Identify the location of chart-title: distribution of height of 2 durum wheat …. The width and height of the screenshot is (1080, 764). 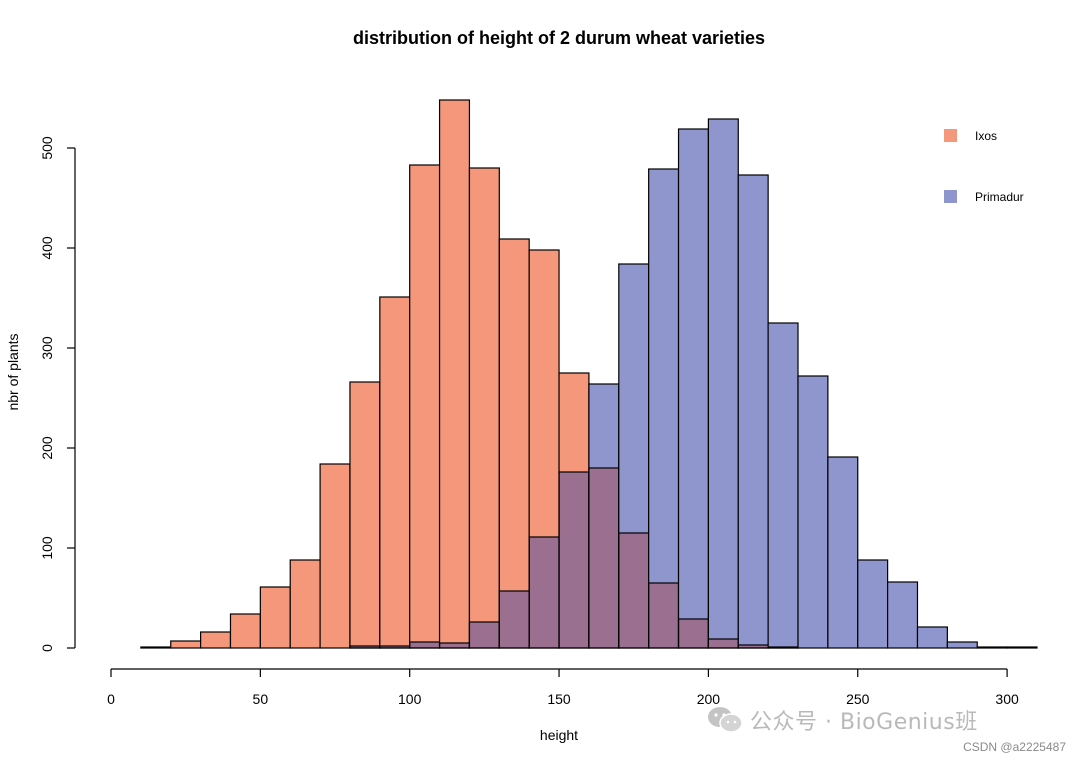
(559, 38).